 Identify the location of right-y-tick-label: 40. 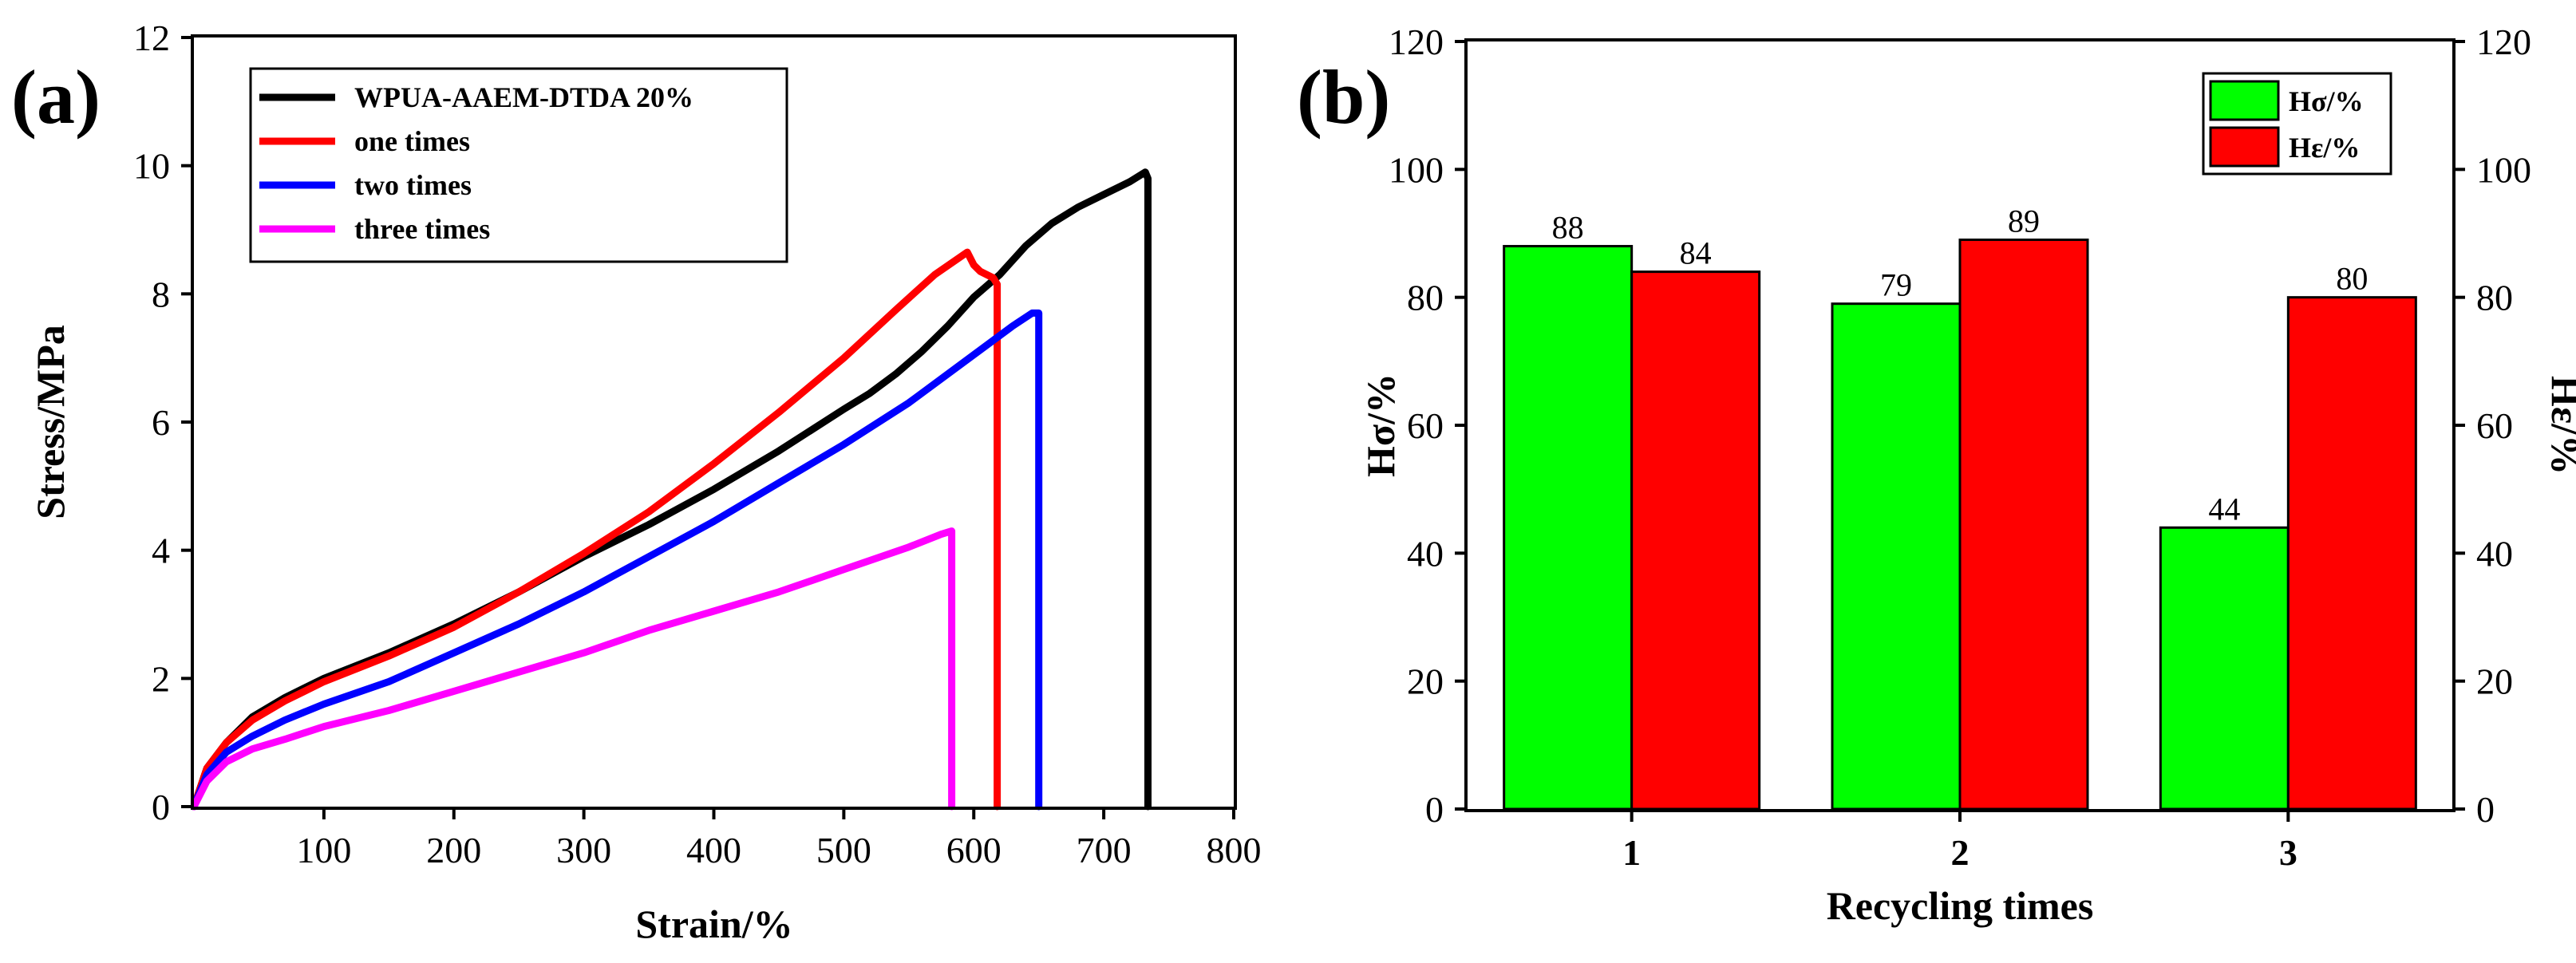
(2494, 553).